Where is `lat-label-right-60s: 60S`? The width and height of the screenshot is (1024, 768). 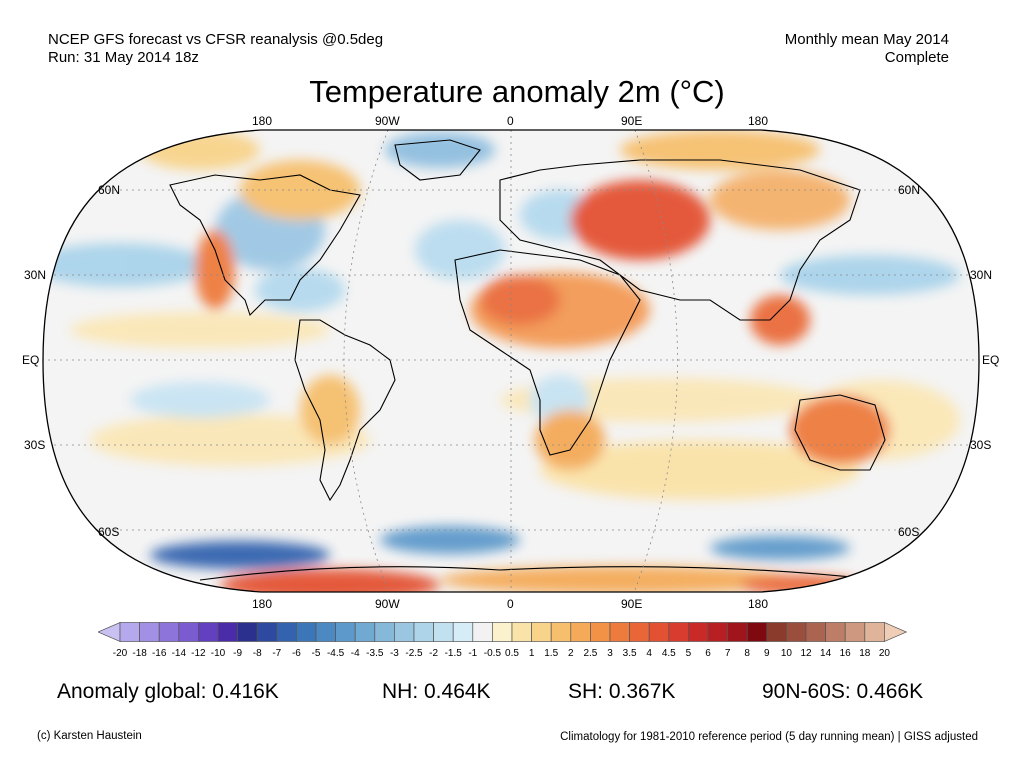
lat-label-right-60s: 60S is located at coordinates (909, 532).